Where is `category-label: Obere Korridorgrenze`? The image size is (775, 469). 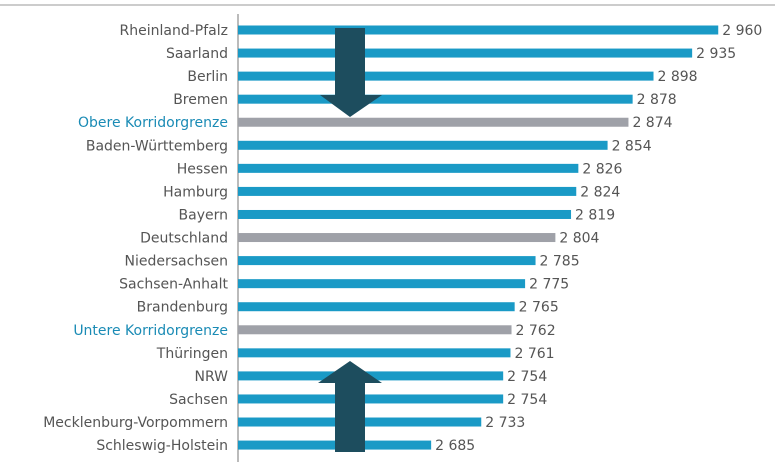 category-label: Obere Korridorgrenze is located at coordinates (153, 123).